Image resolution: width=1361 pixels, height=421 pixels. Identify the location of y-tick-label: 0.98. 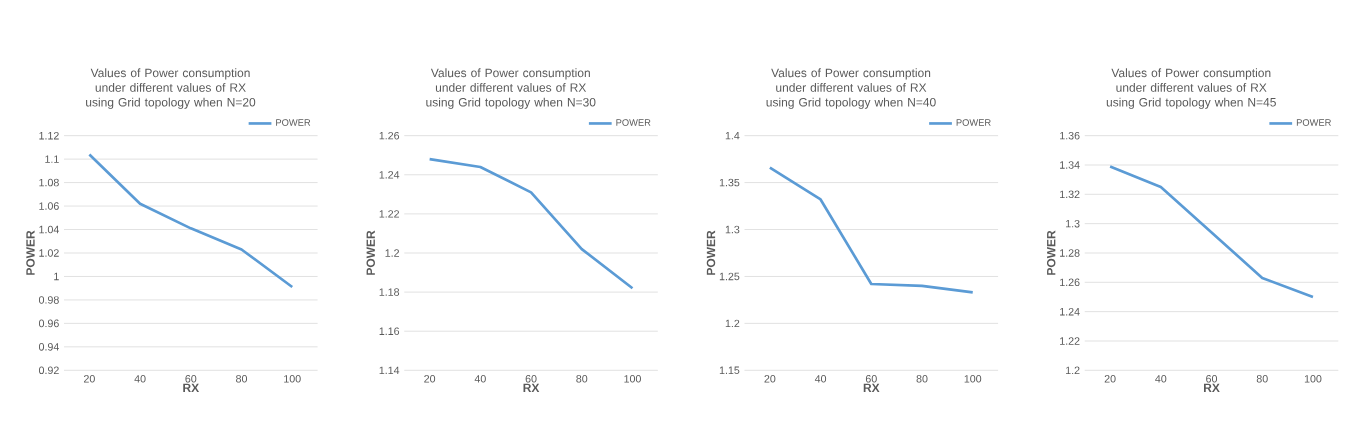
(48, 300).